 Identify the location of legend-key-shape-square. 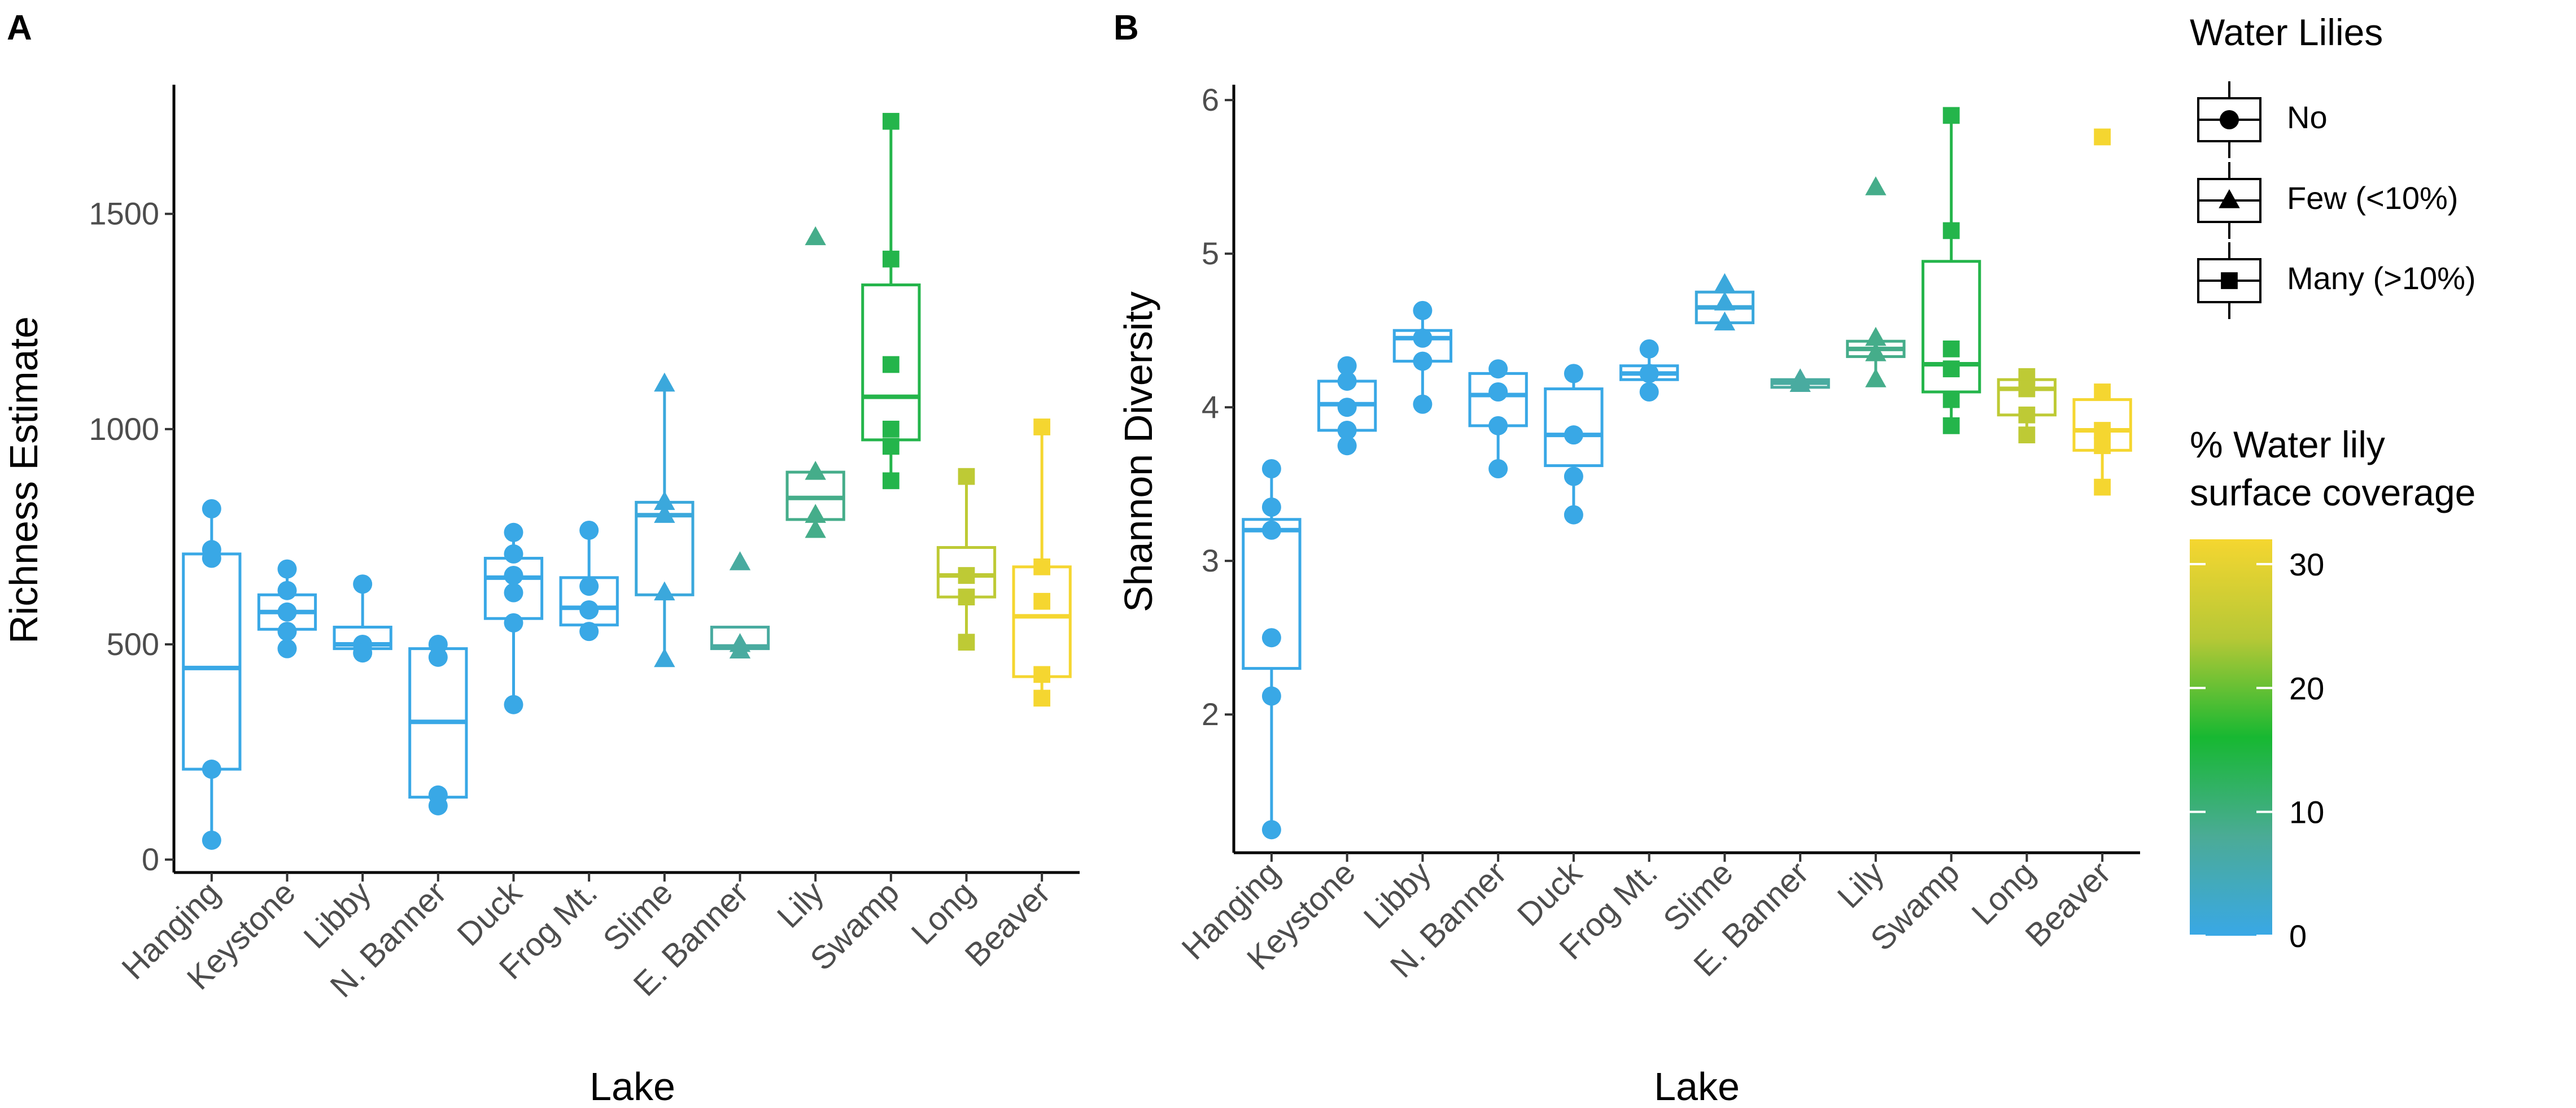
(2229, 280).